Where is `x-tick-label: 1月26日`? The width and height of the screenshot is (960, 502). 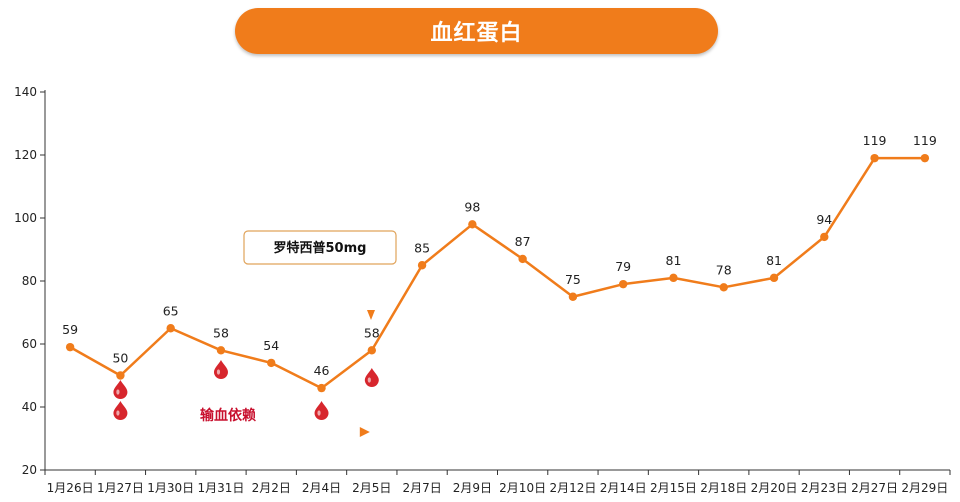 x-tick-label: 1月26日 is located at coordinates (70, 488).